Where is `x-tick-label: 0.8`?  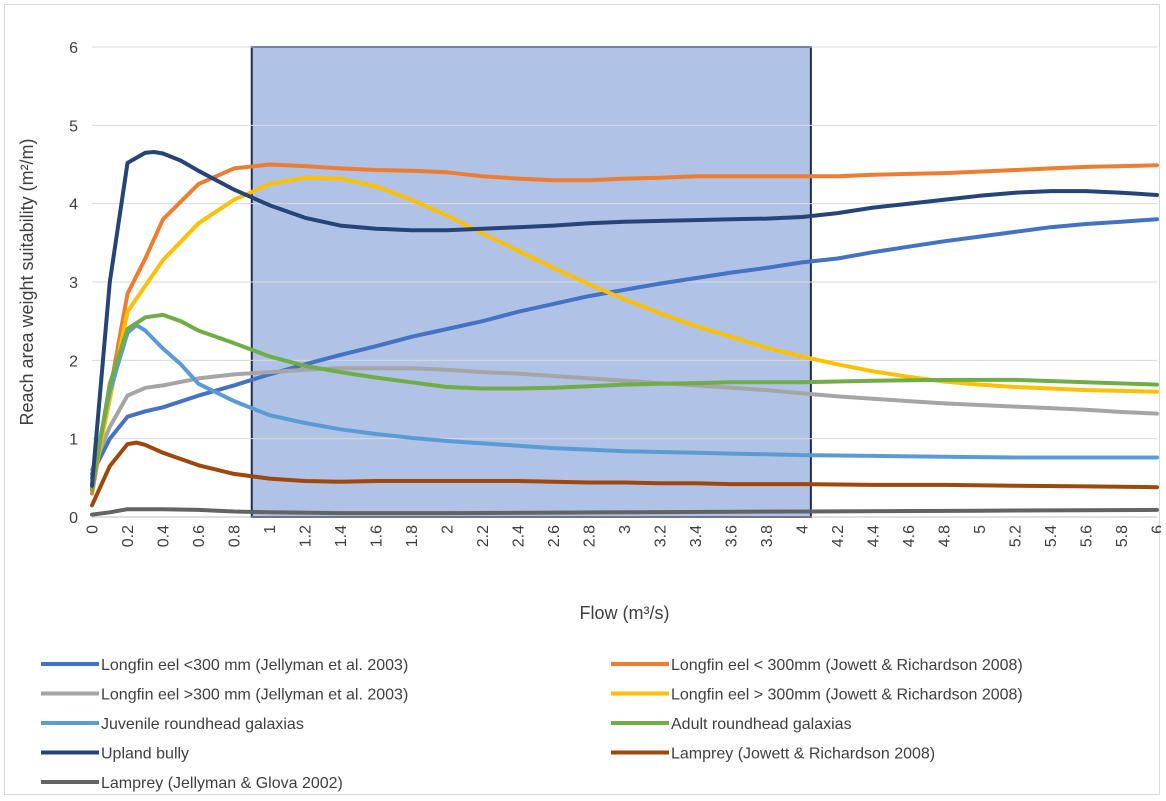 x-tick-label: 0.8 is located at coordinates (235, 536).